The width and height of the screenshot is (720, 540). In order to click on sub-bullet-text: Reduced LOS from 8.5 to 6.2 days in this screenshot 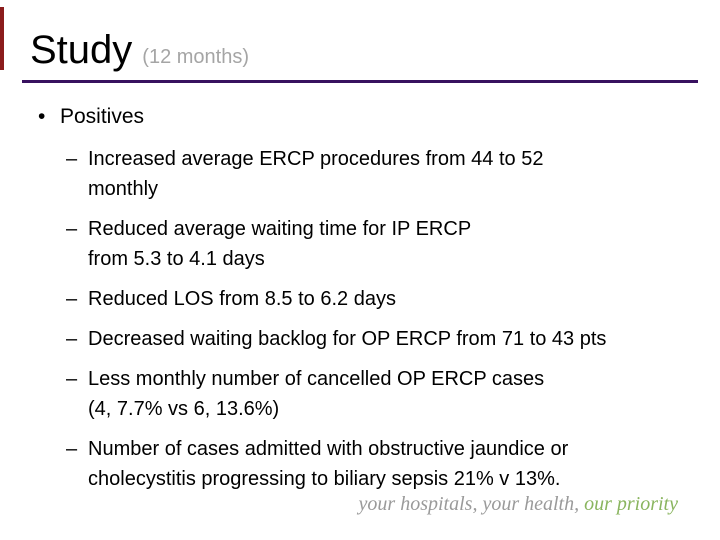, I will do `click(242, 299)`.